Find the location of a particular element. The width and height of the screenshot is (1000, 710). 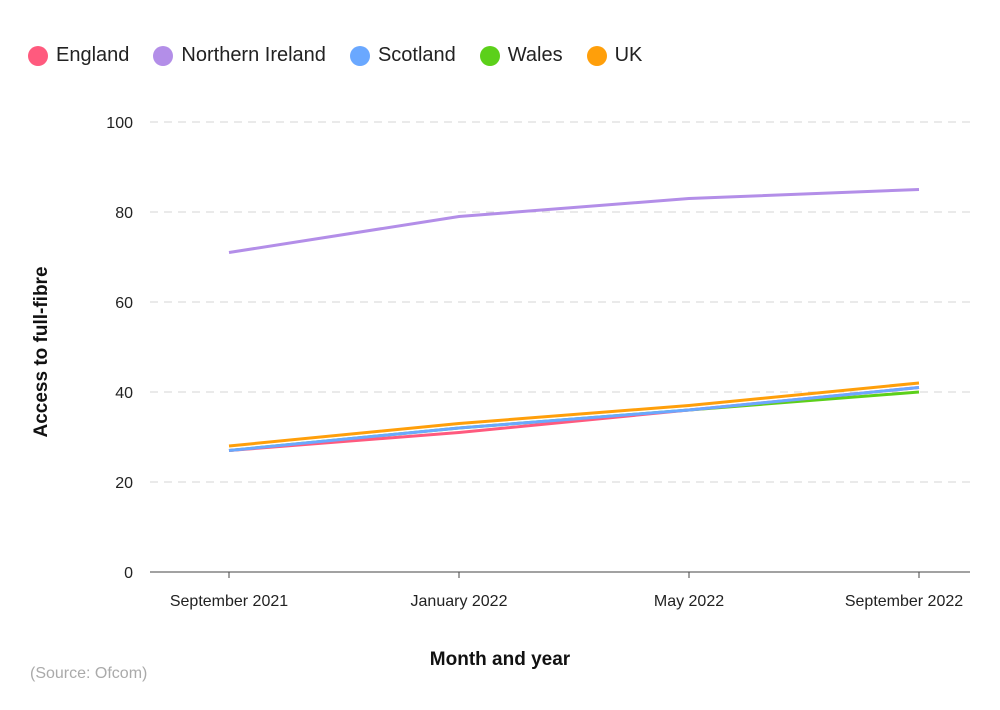

x-tick-label: January 2022 is located at coordinates (459, 601).